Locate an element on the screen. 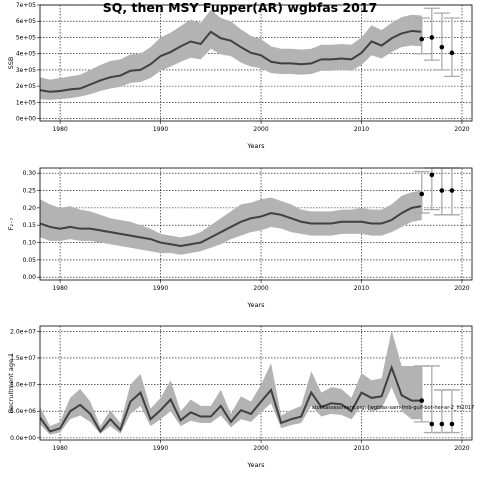 The width and height of the screenshot is (480, 480). confidence-band is located at coordinates (231, 222).